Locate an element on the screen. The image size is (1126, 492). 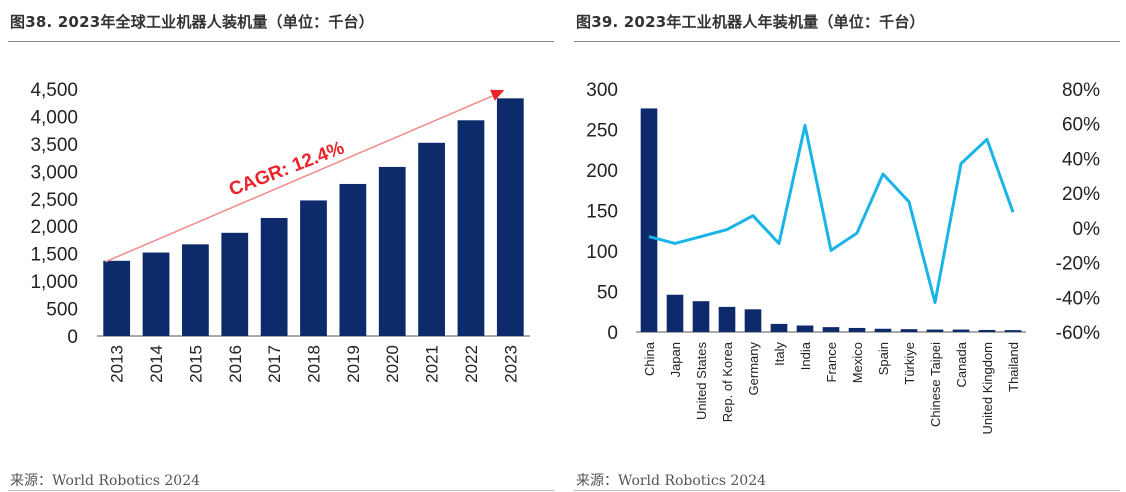
growth-line is located at coordinates (831, 213).